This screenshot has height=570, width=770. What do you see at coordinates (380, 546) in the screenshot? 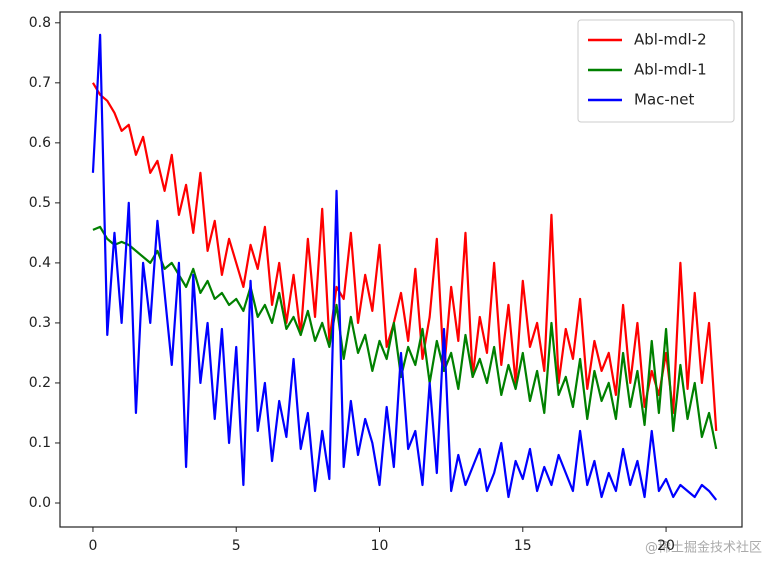
I see `x-tick-label: 10` at bounding box center [380, 546].